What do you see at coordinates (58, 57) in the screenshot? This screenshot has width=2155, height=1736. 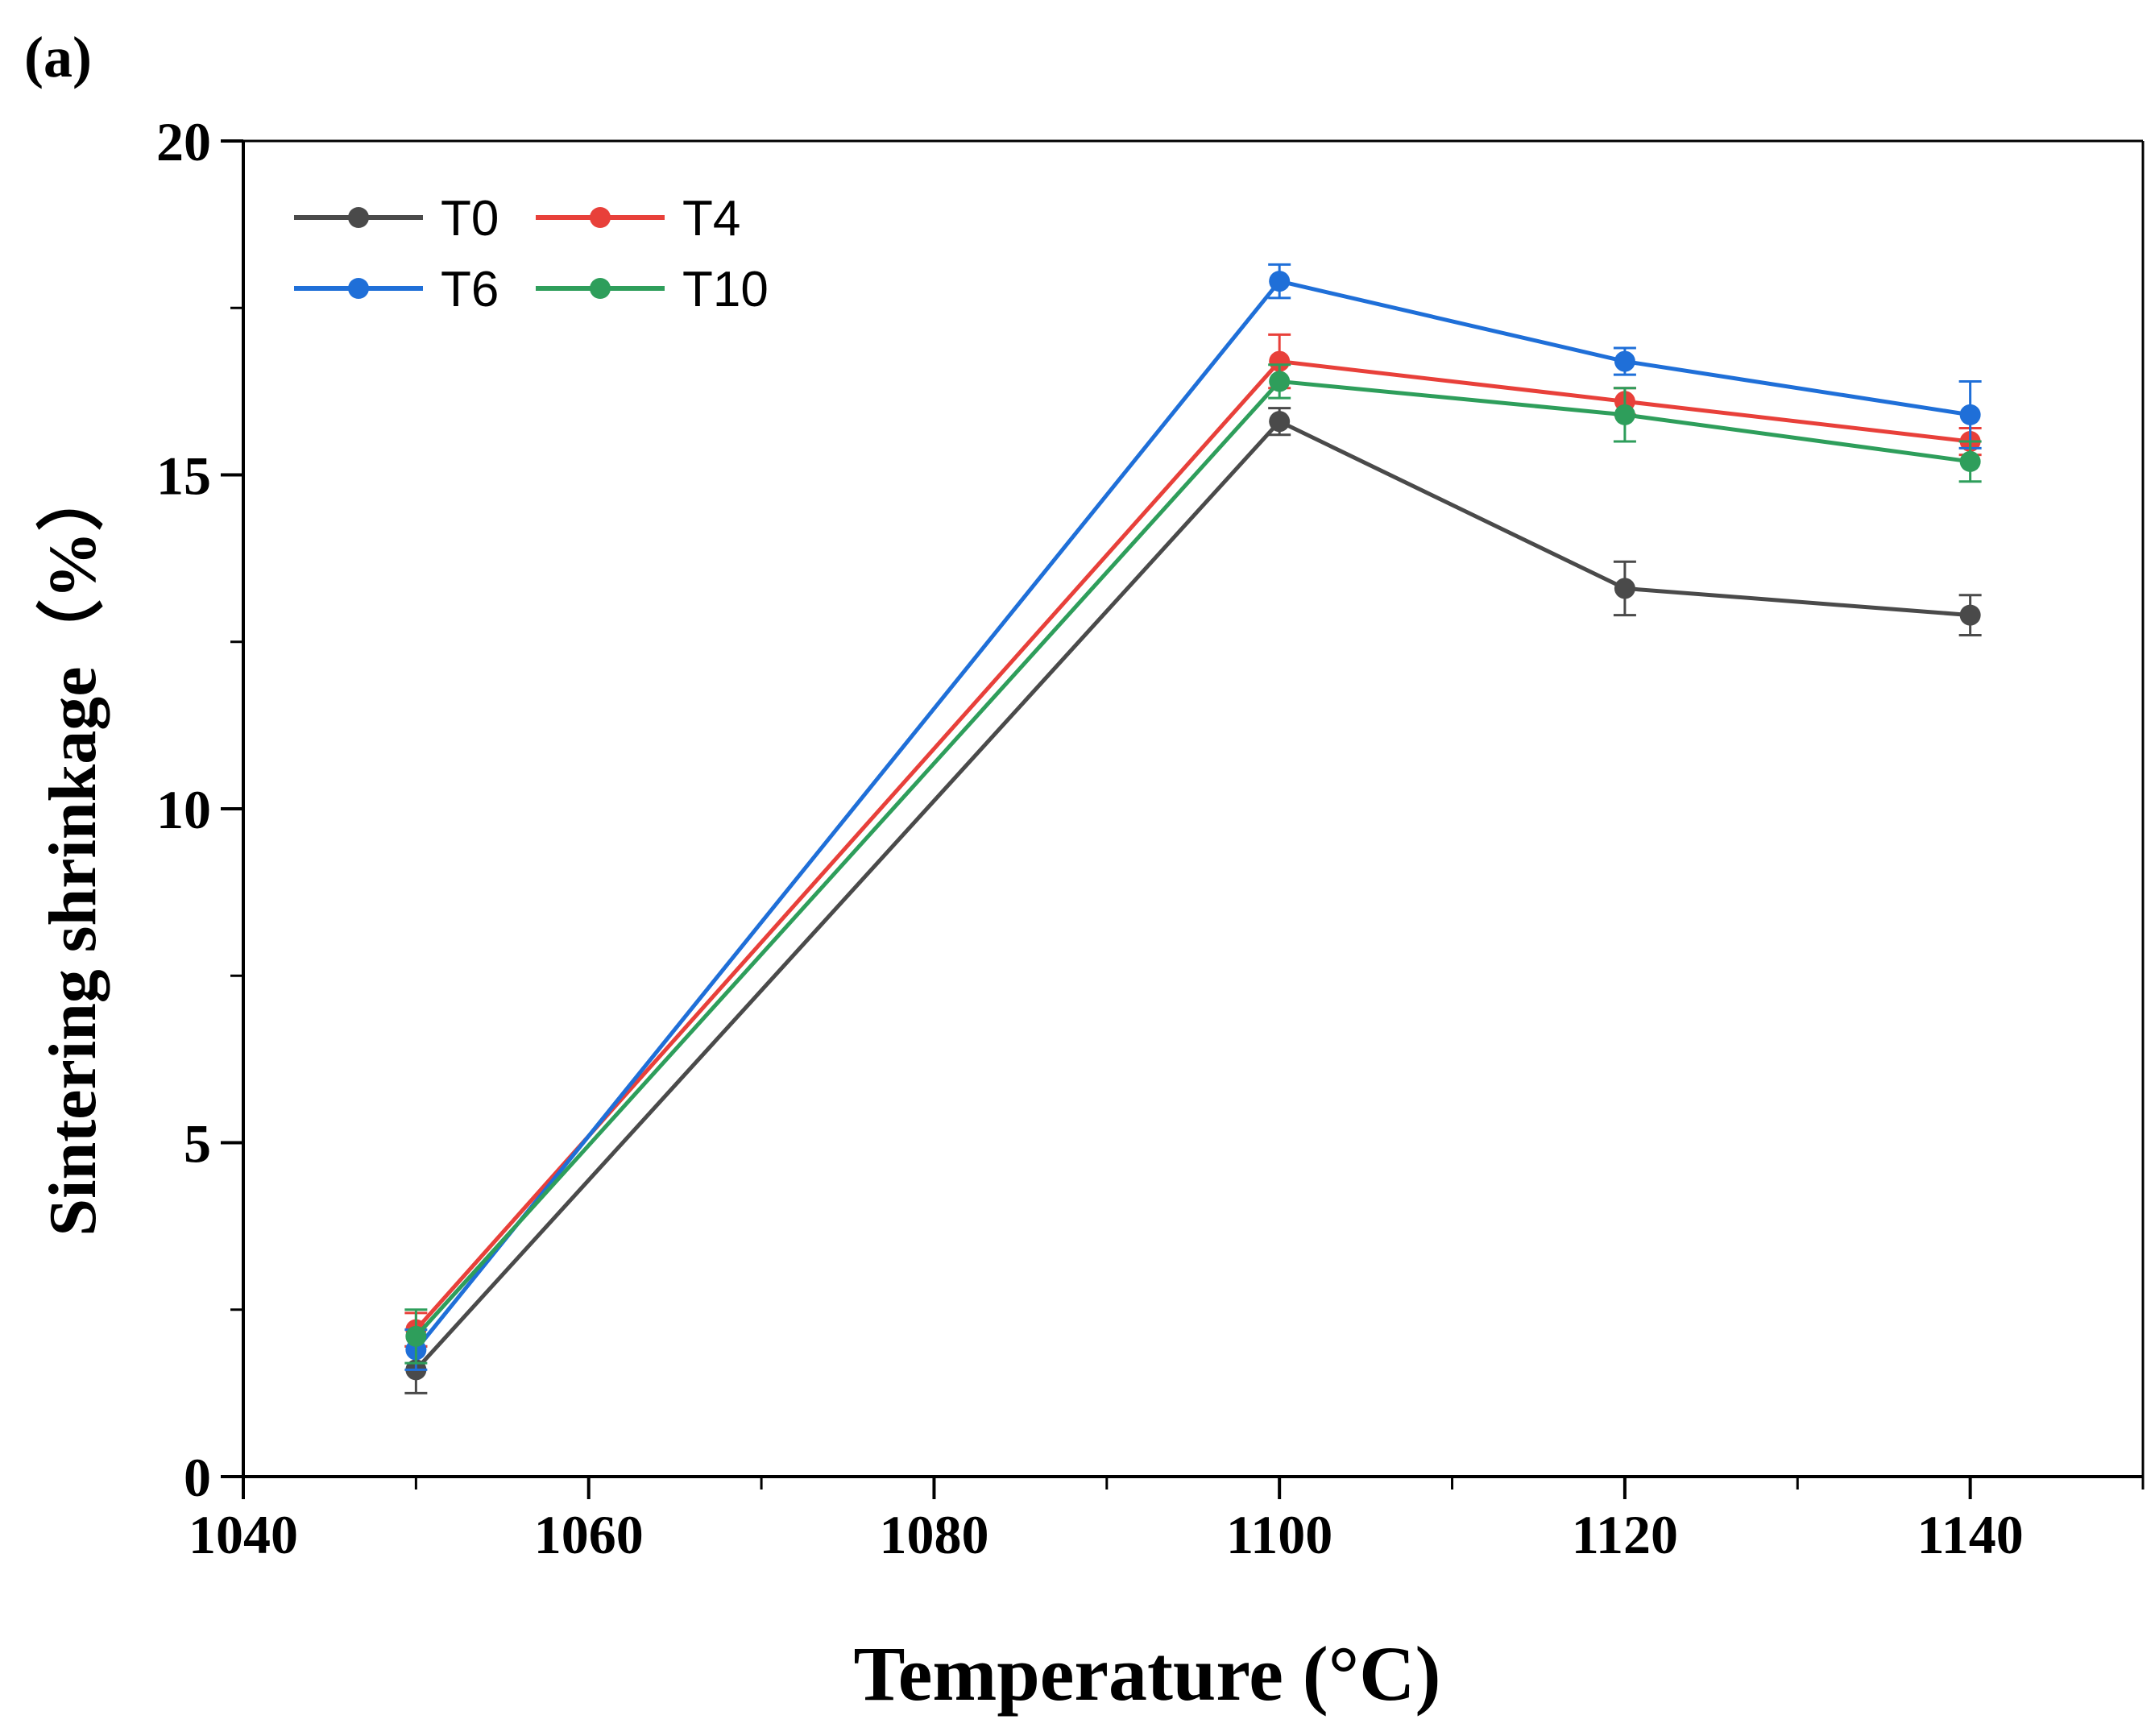 I see `panel-label: (a)` at bounding box center [58, 57].